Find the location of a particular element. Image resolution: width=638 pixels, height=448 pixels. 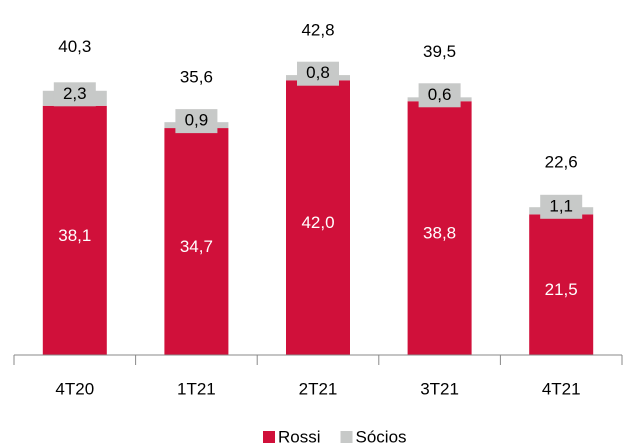

total-label: 39,5 is located at coordinates (439, 51).